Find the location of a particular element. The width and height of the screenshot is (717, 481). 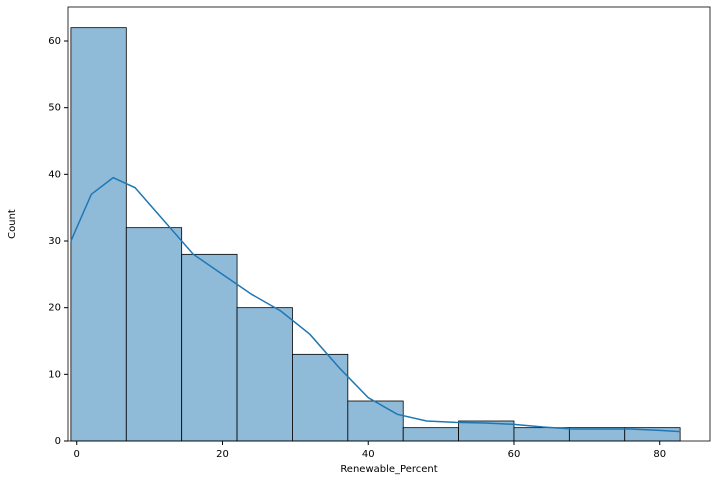

x-tick-label: 20 is located at coordinates (222, 454).